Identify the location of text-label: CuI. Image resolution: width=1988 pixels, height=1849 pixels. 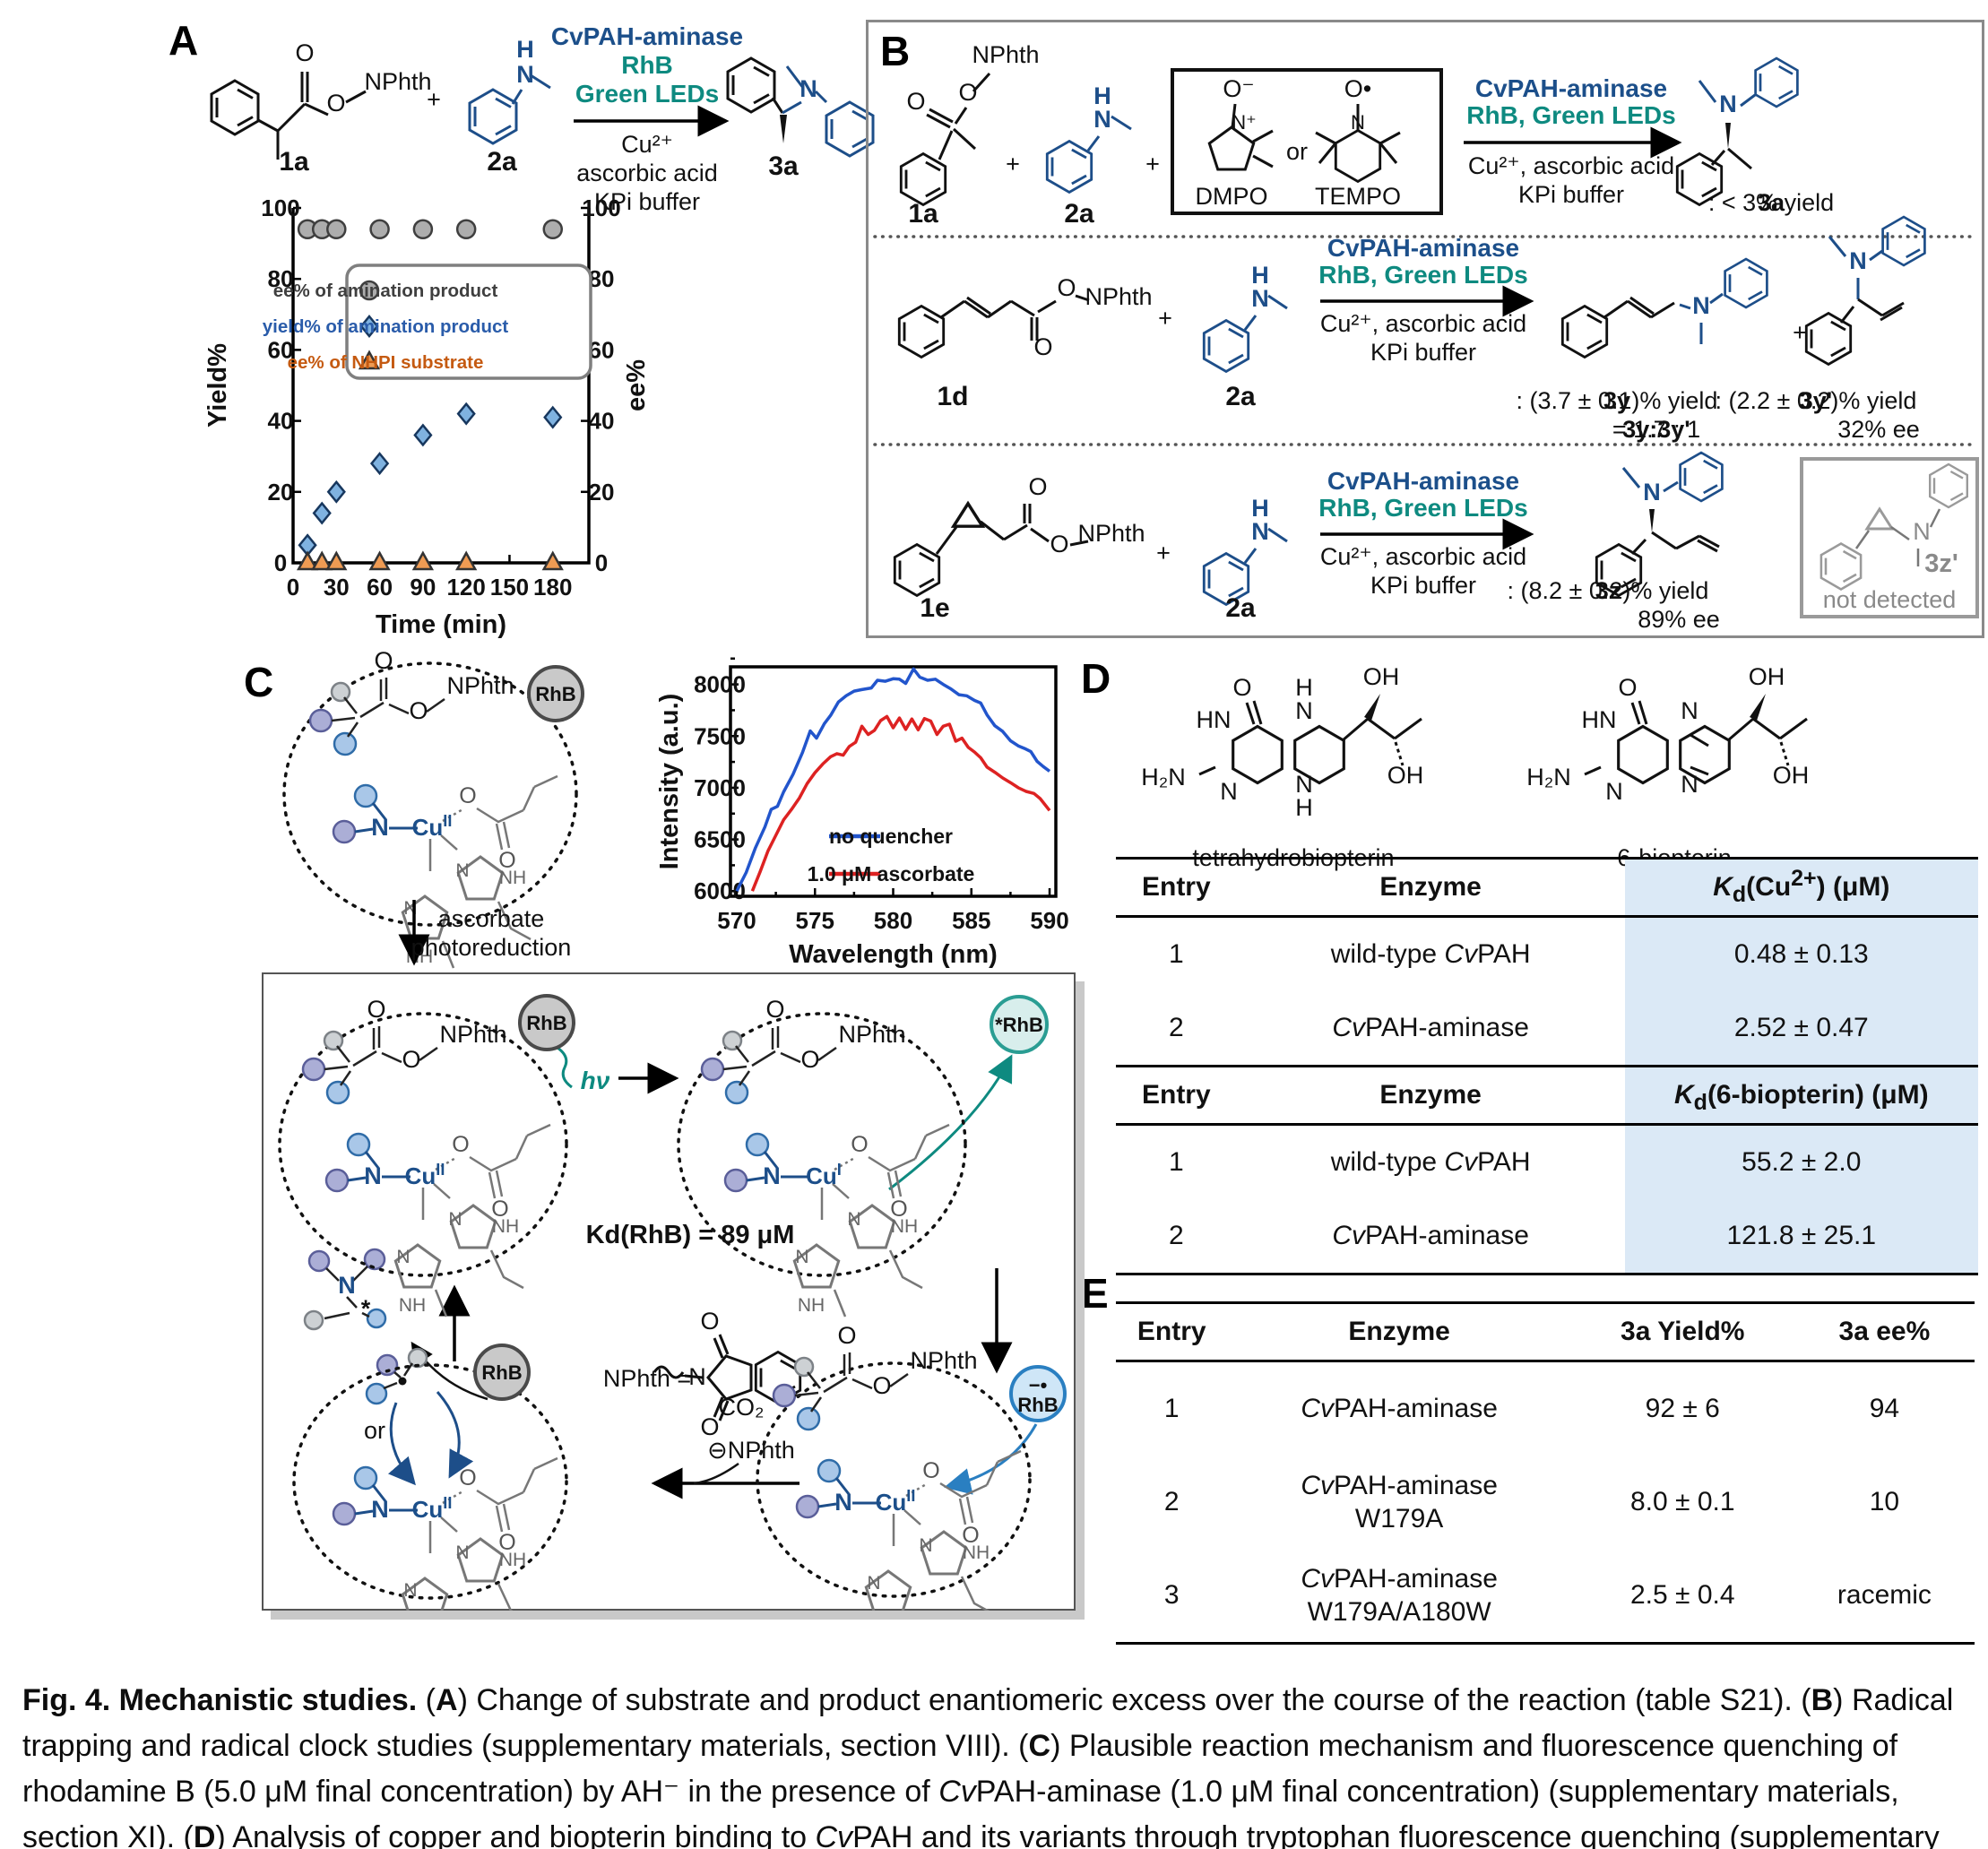
(824, 1175).